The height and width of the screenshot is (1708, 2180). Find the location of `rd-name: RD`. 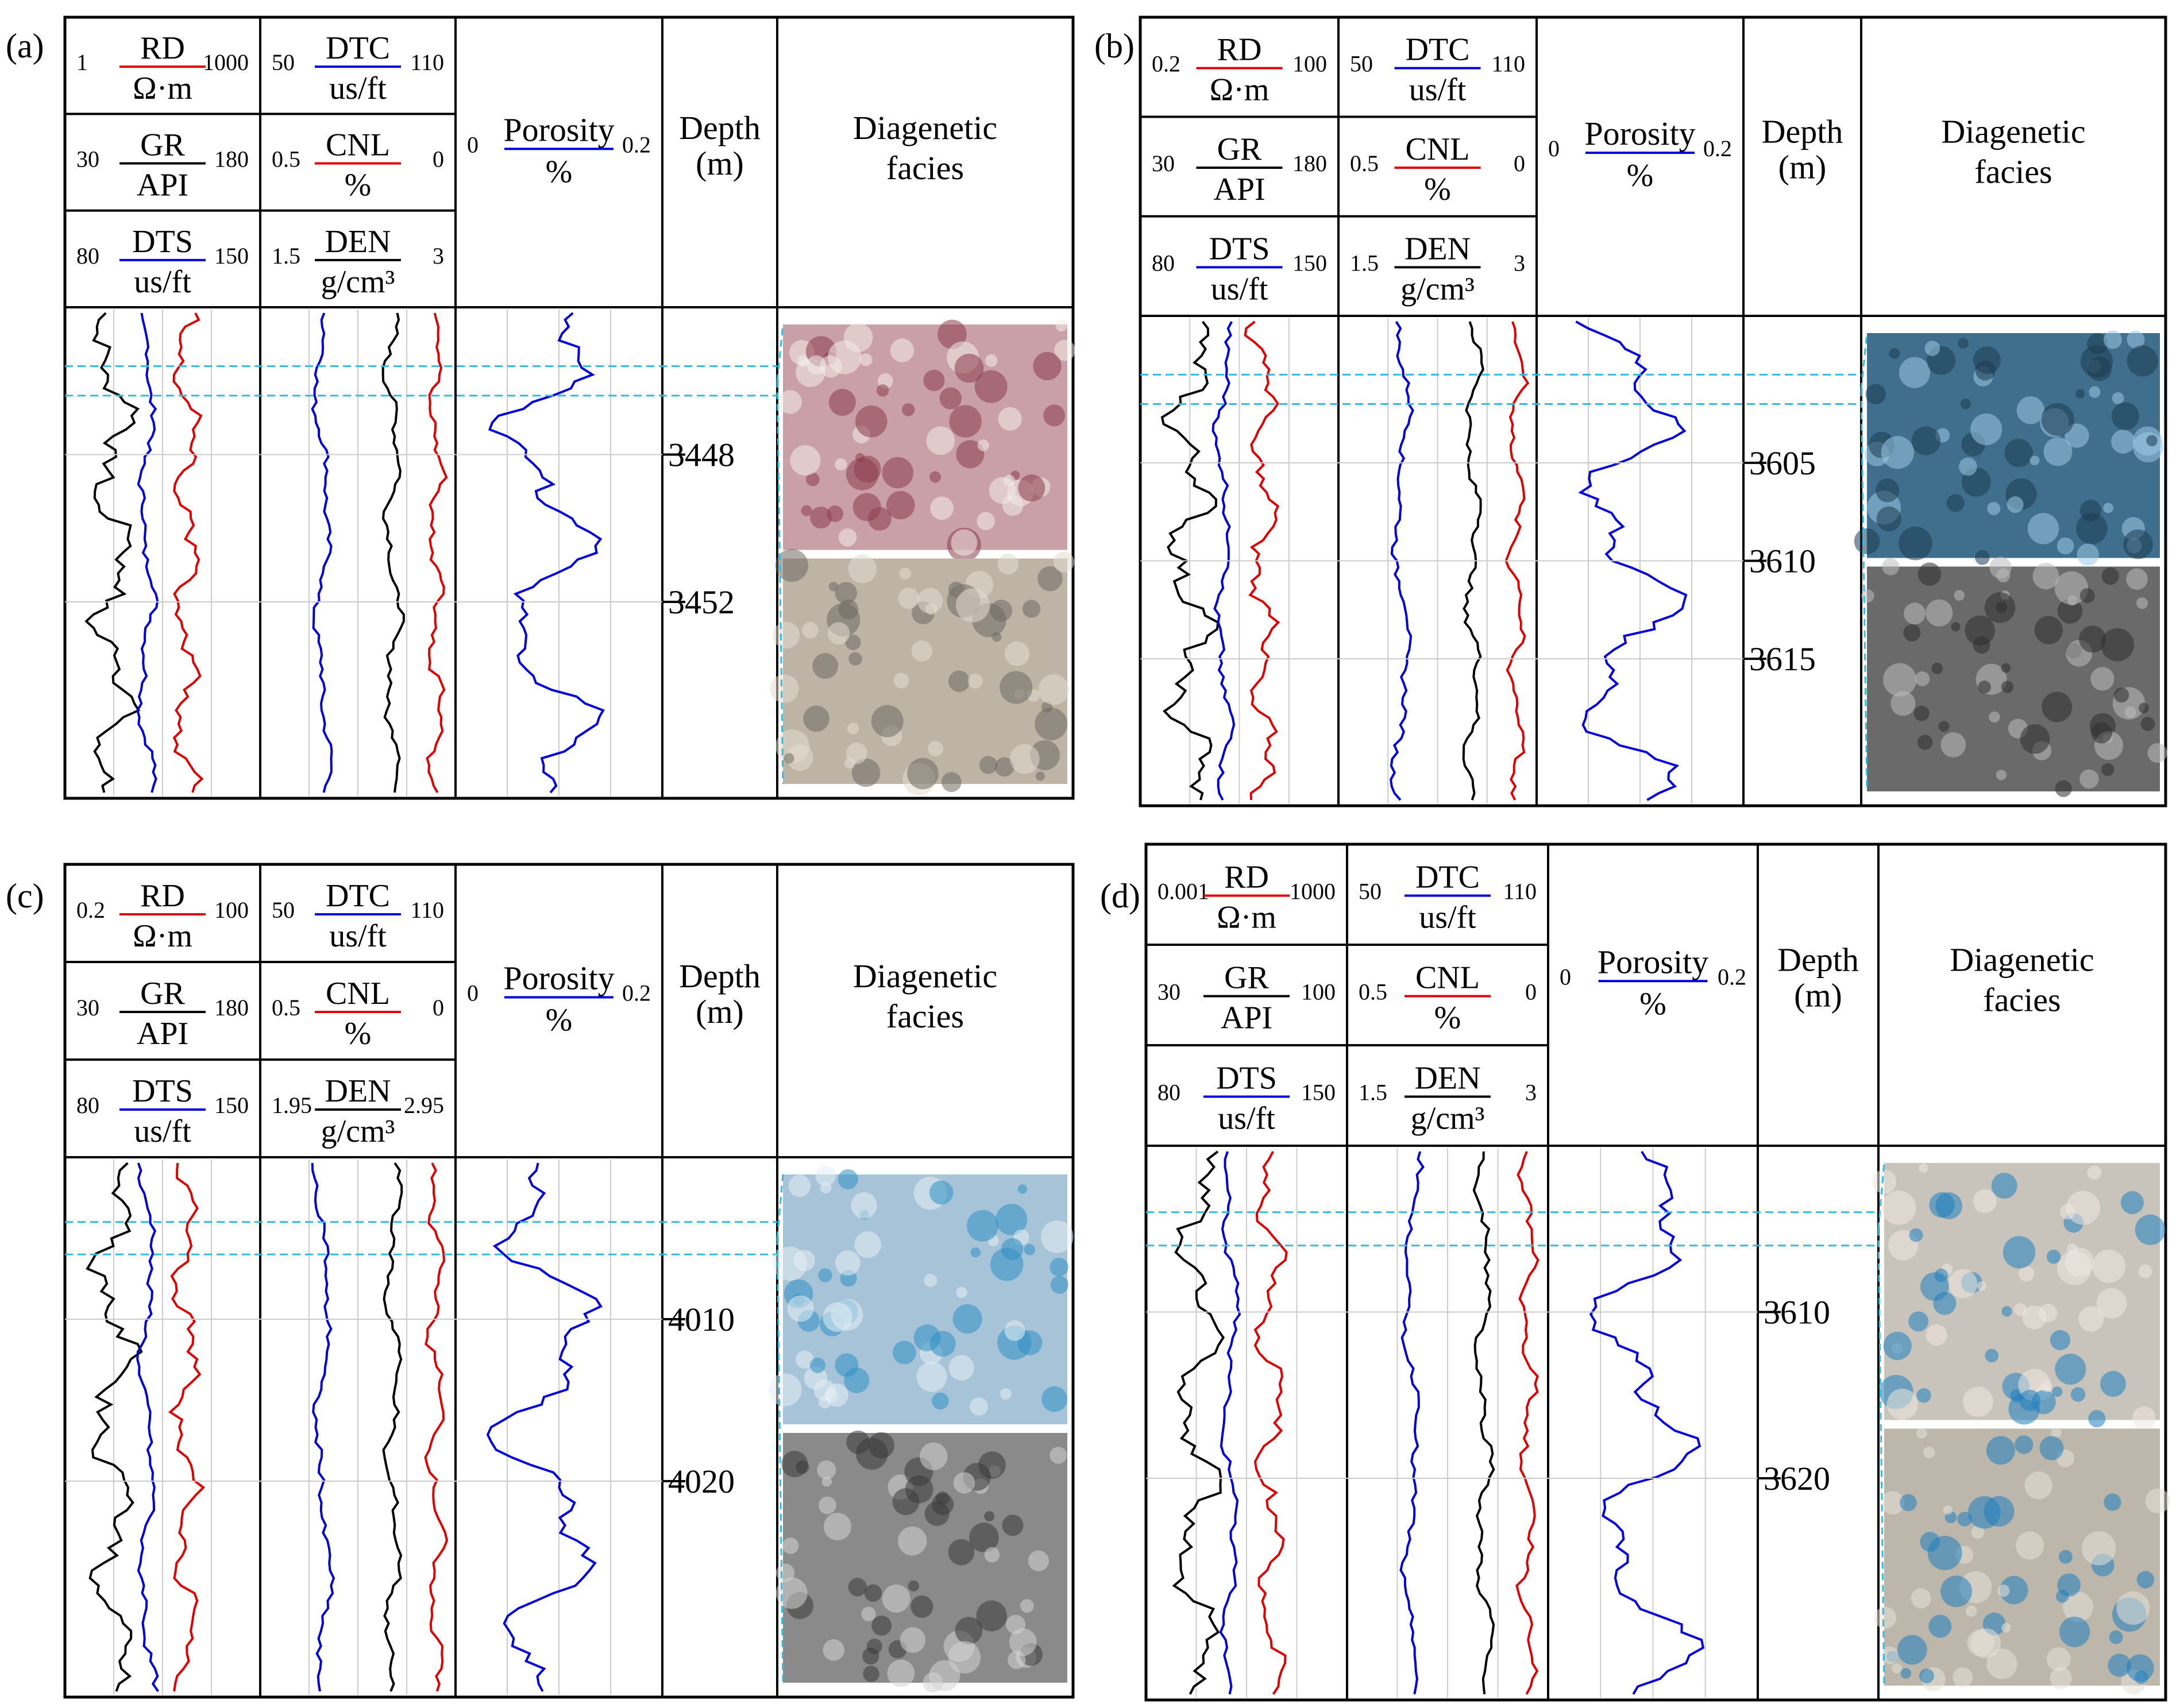

rd-name: RD is located at coordinates (1239, 50).